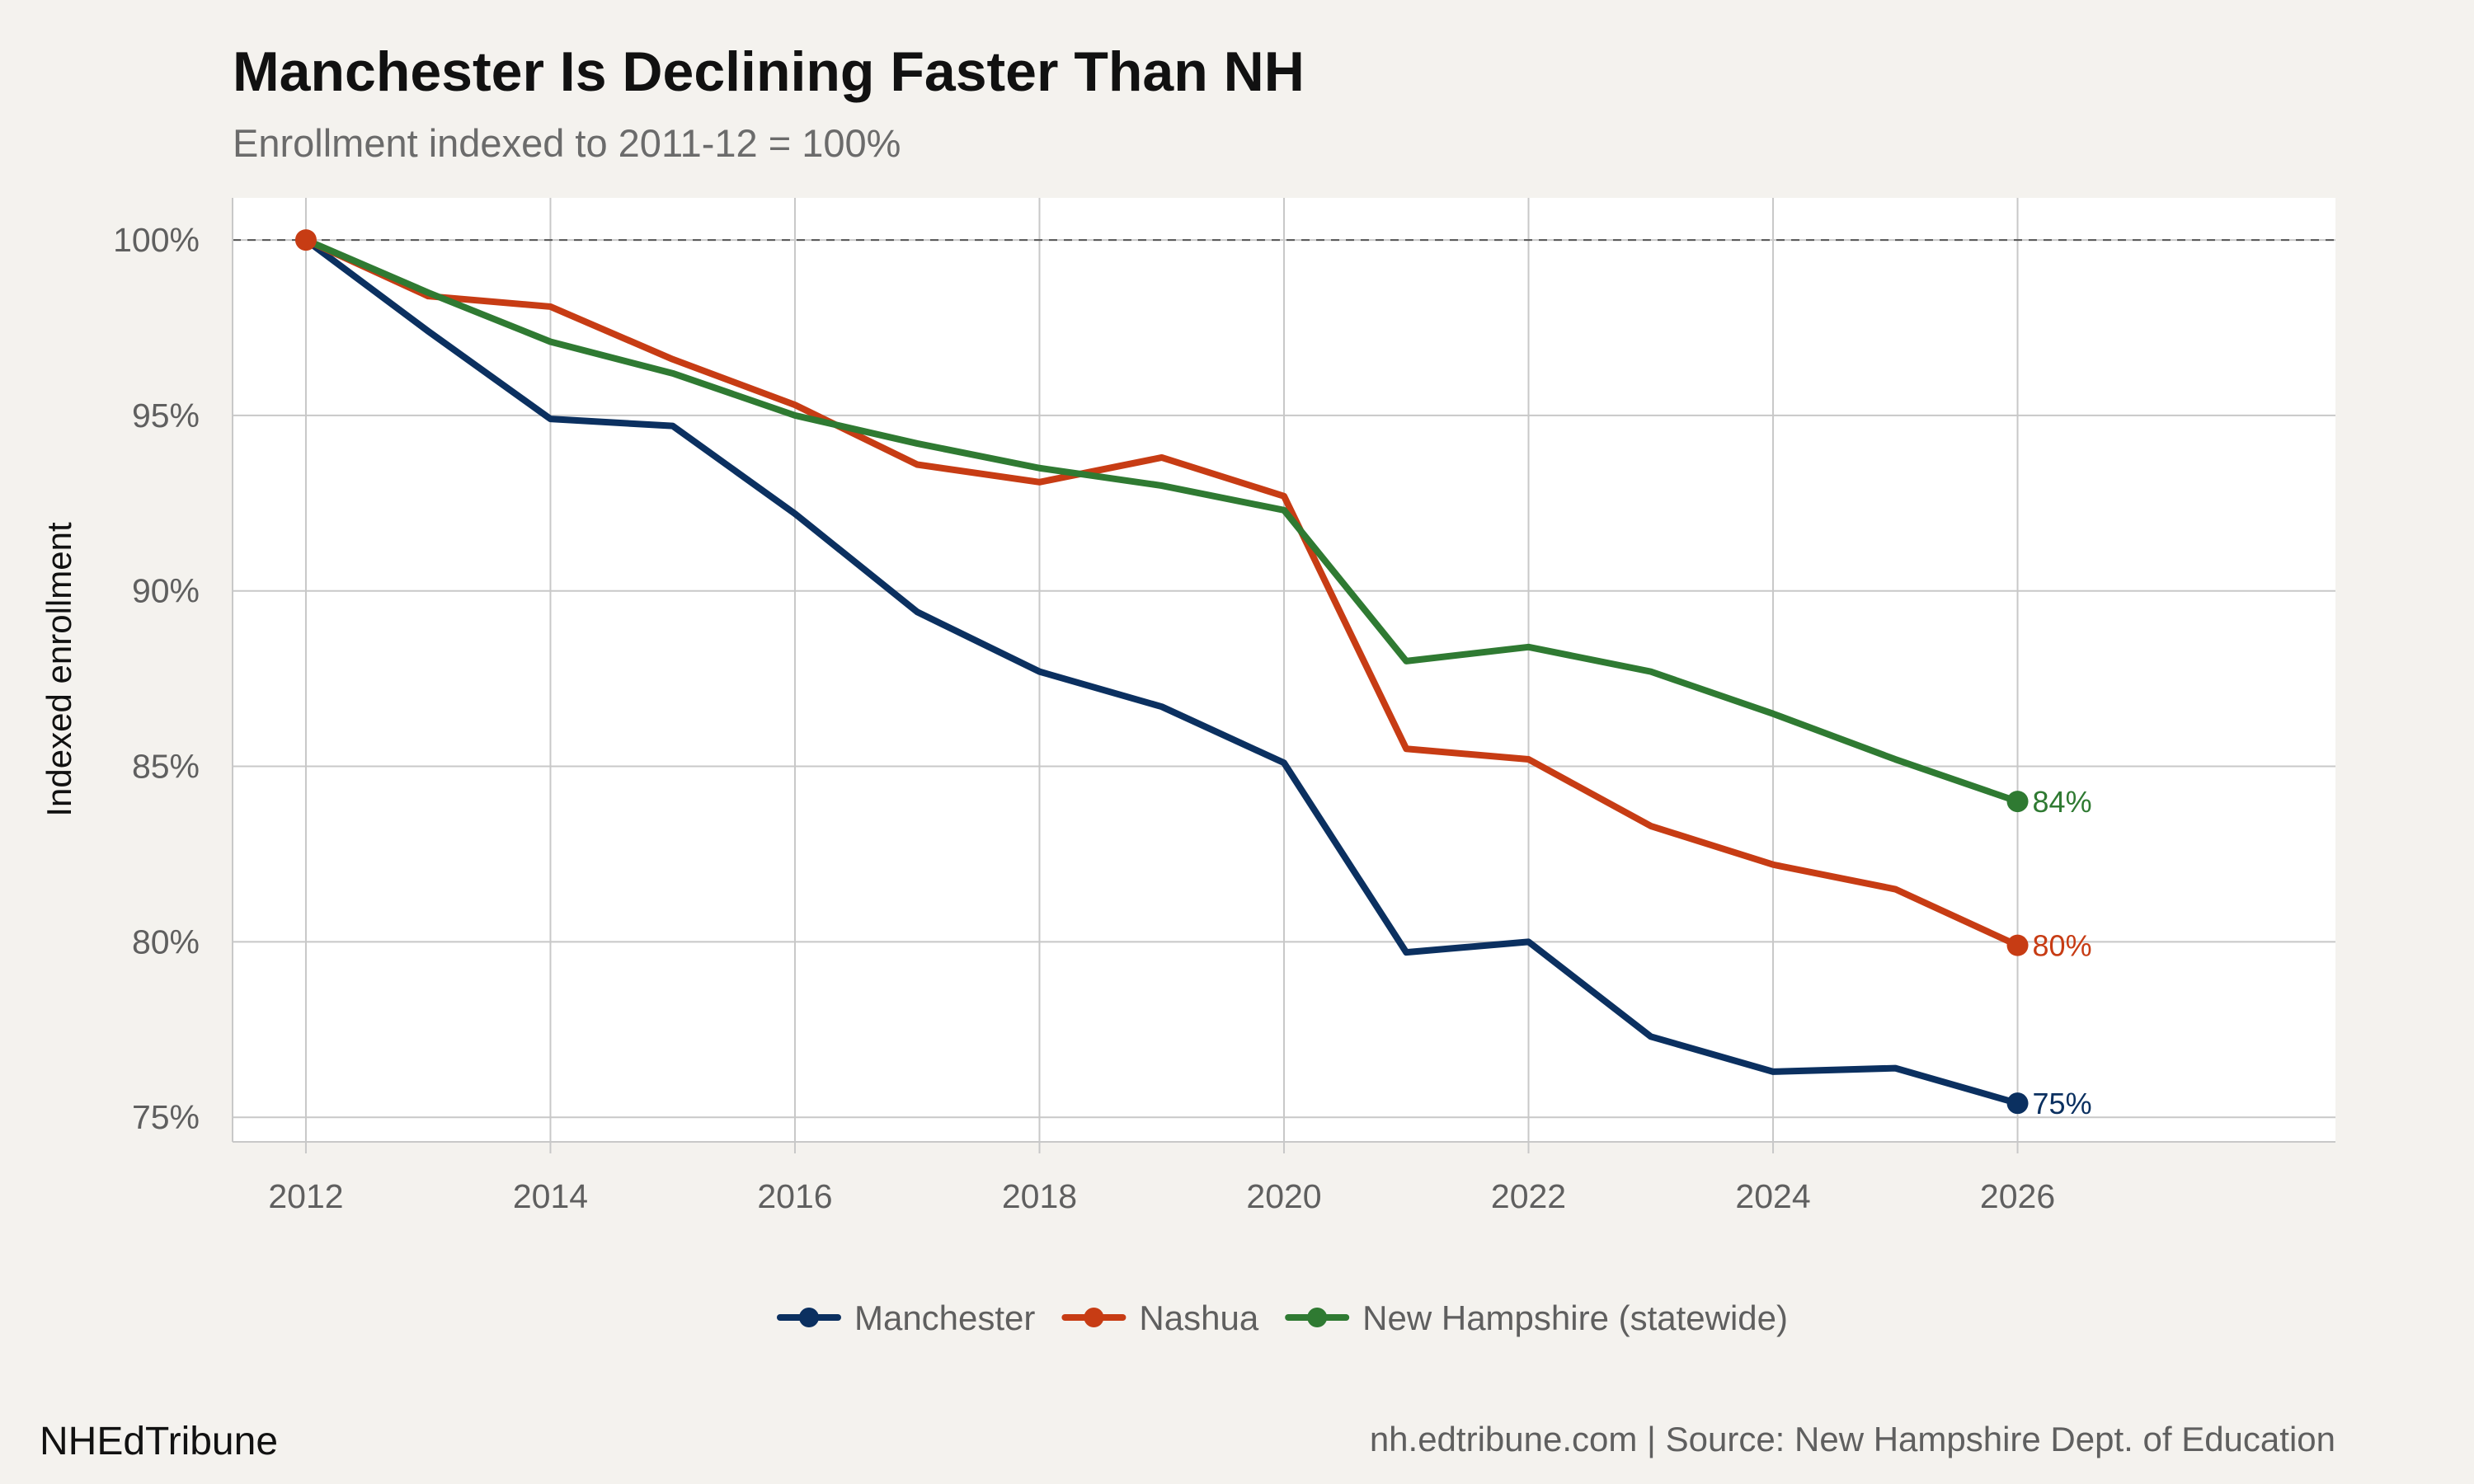  Describe the element at coordinates (550, 1196) in the screenshot. I see `x-tick-label: 2014` at that location.